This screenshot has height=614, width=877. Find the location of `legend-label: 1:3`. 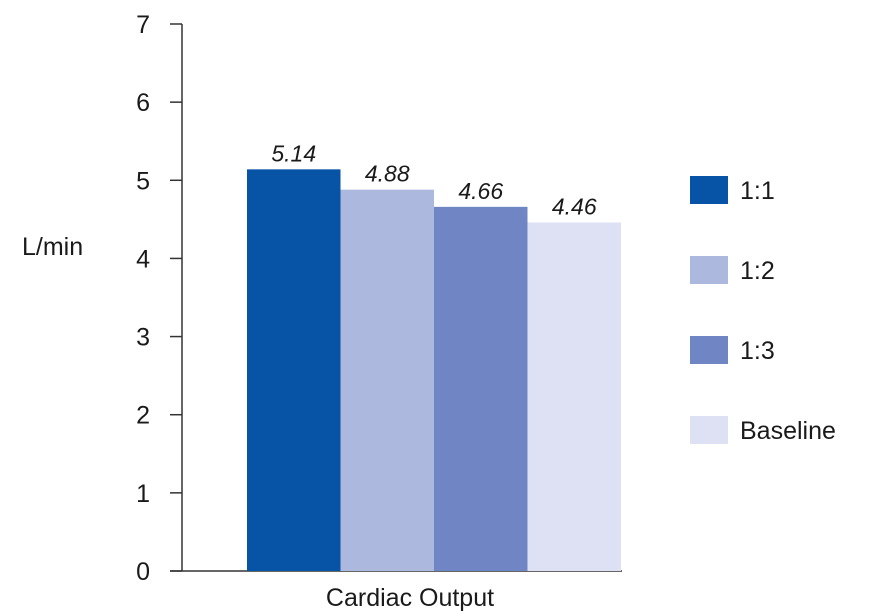

legend-label: 1:3 is located at coordinates (757, 351).